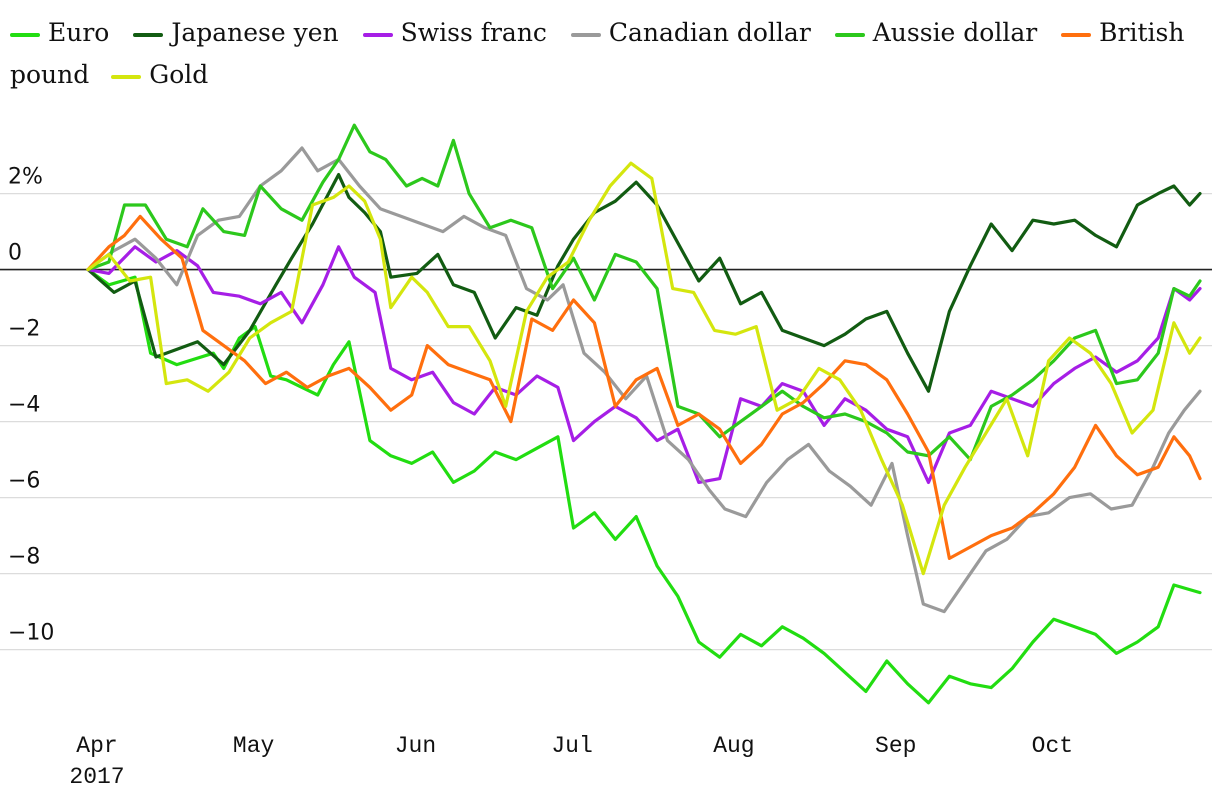  I want to click on x-year-label: 2017, so click(96, 777).